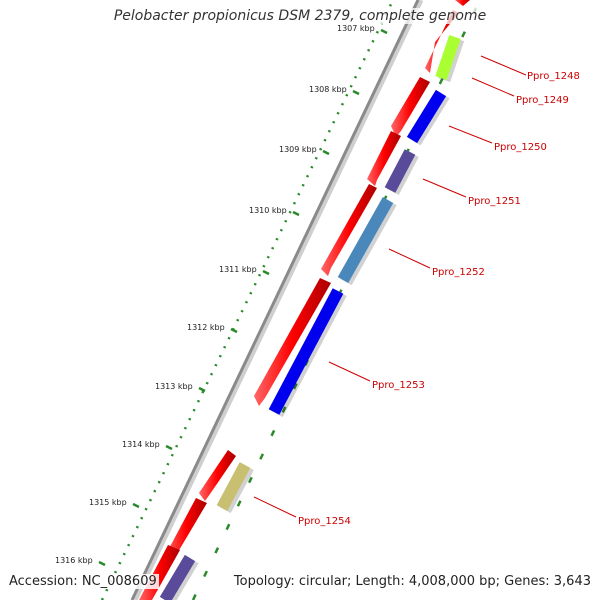 The image size is (600, 600). Describe the element at coordinates (206, 327) in the screenshot. I see `kbp-label: 1312 kbp` at that location.